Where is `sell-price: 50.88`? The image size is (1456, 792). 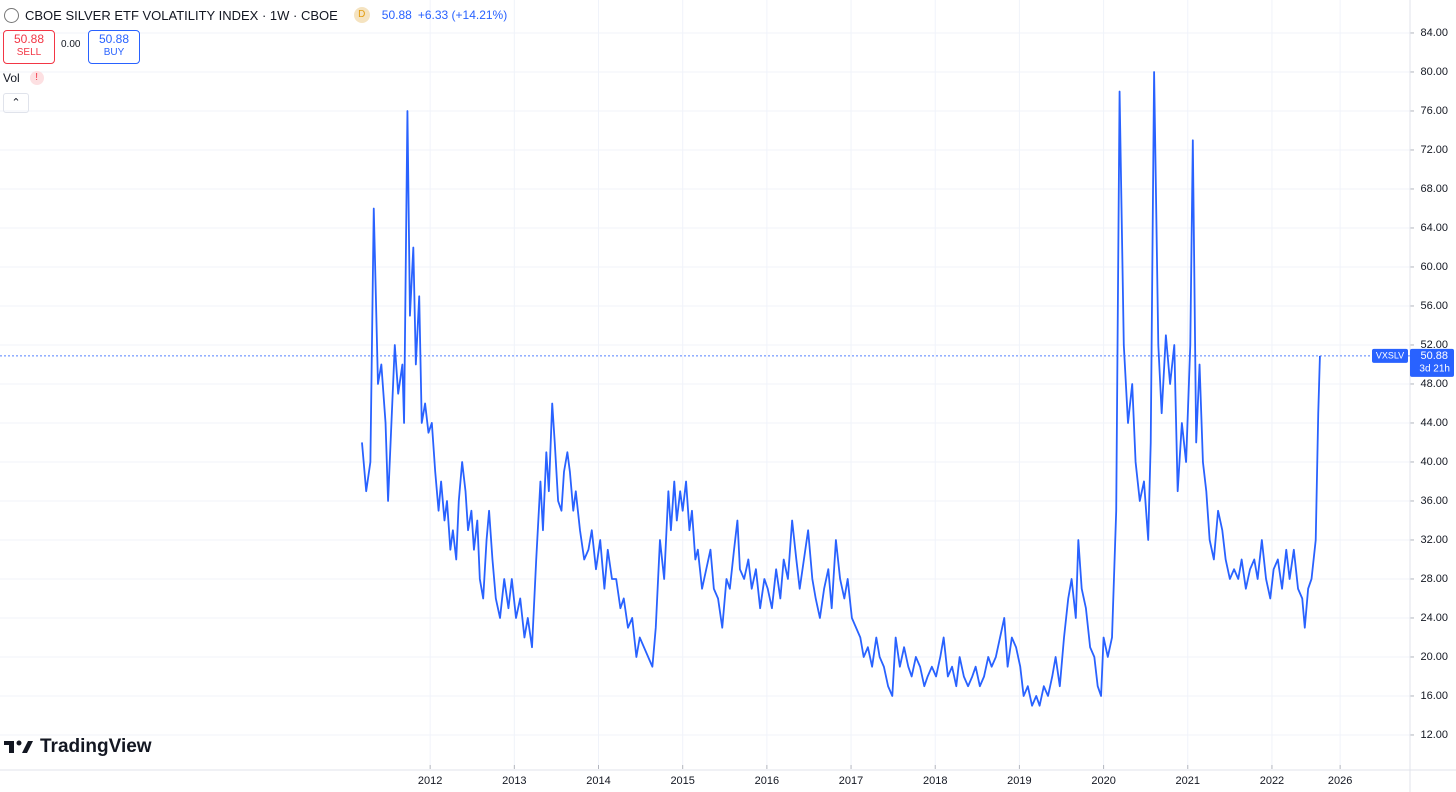
sell-price: 50.88 is located at coordinates (29, 39).